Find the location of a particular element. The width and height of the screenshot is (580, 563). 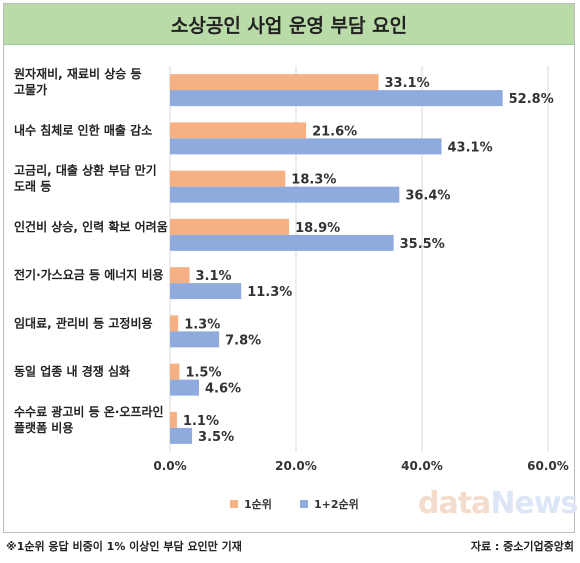

legend-label: 1순위 is located at coordinates (258, 504).